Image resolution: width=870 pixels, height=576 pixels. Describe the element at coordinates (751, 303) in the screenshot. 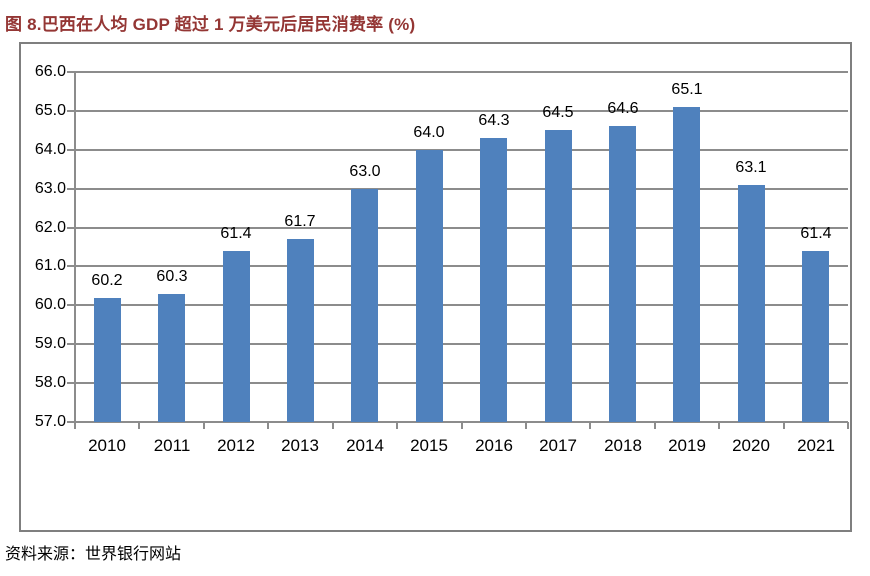

I see `bar-2020` at that location.